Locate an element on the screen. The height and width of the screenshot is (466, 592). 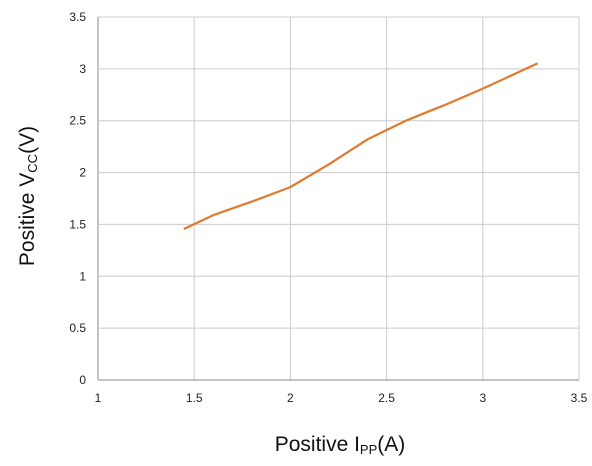
x-tick-label: 2.5 is located at coordinates (386, 398).